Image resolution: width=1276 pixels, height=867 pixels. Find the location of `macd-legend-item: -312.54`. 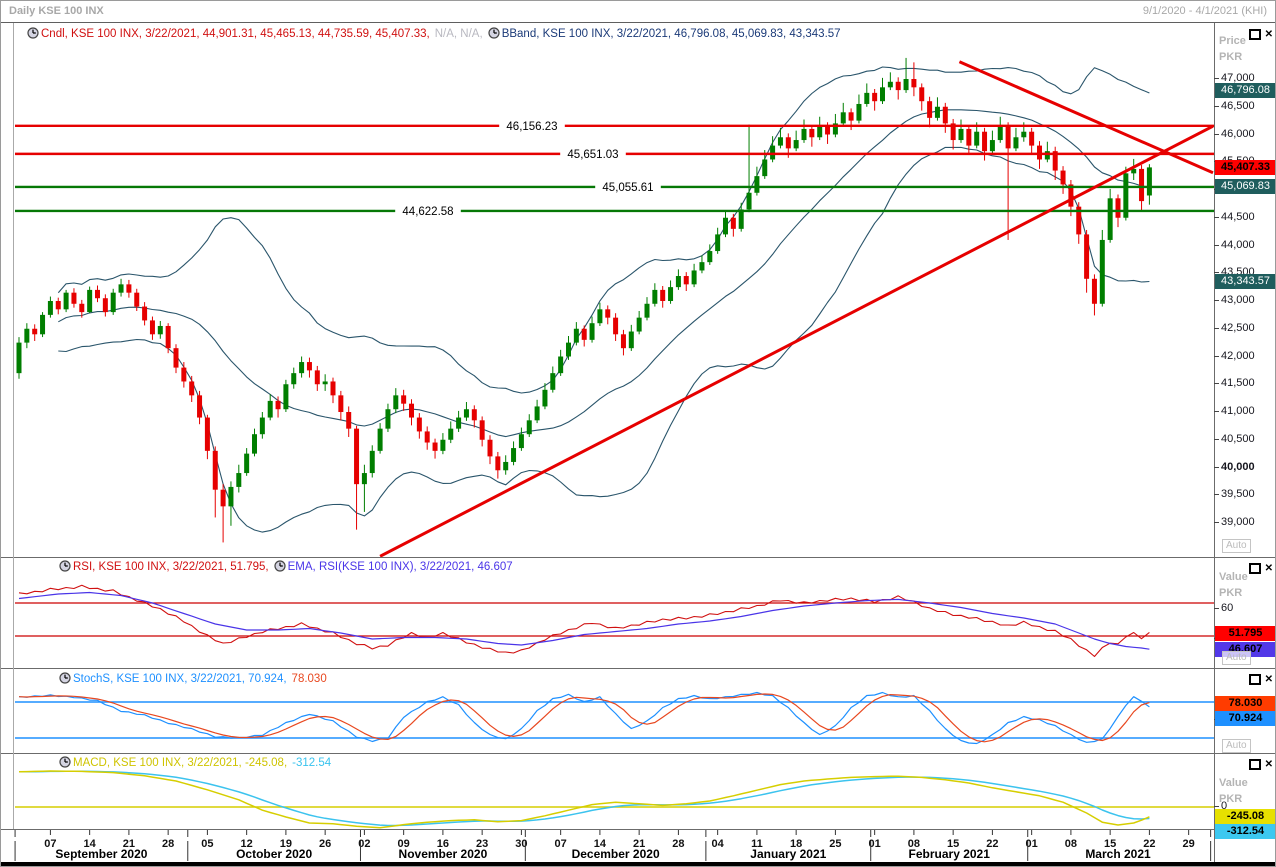

macd-legend-item: -312.54 is located at coordinates (311, 763).